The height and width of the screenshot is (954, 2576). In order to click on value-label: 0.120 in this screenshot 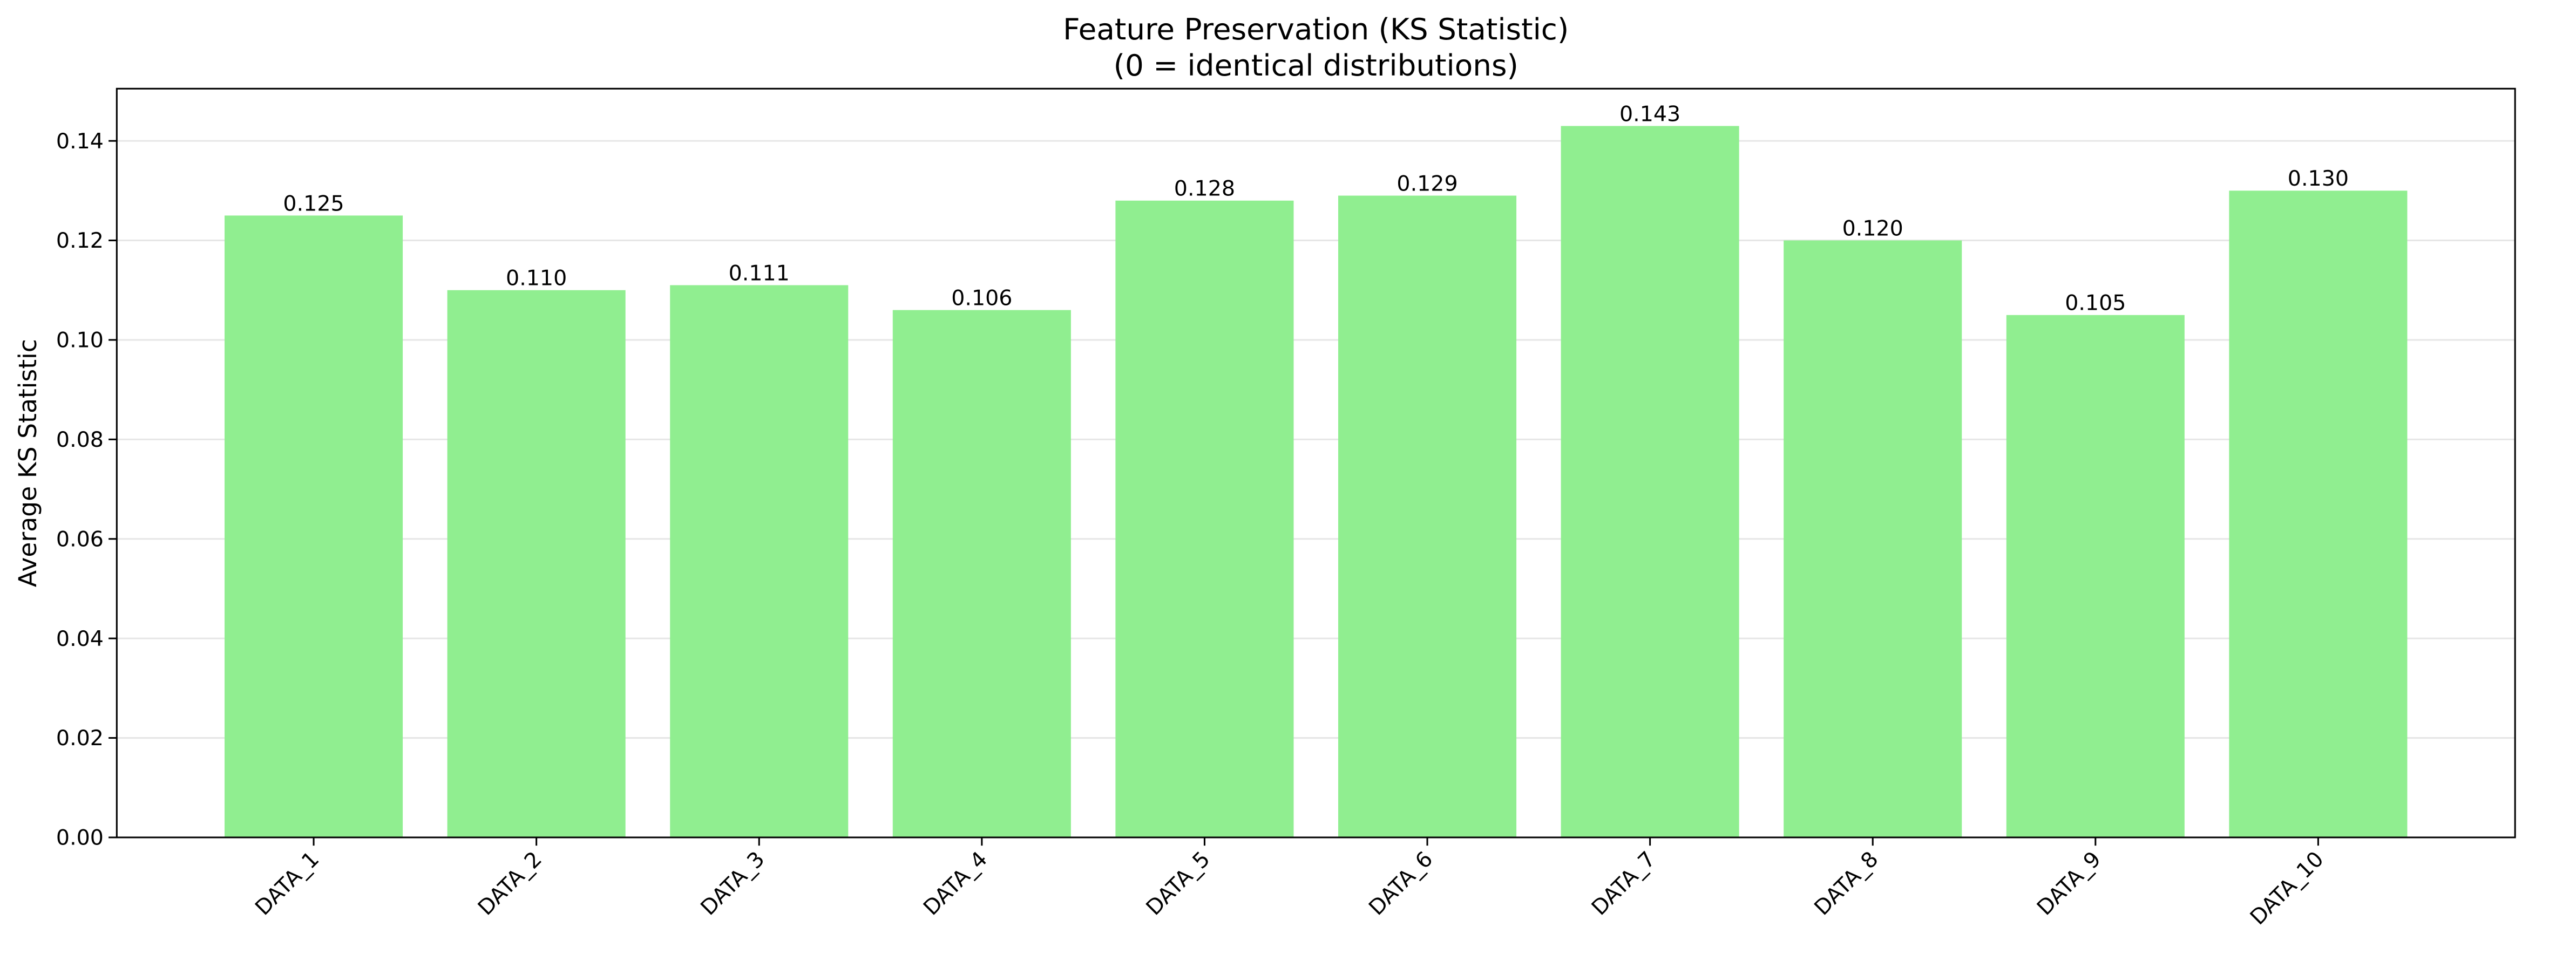, I will do `click(1873, 228)`.